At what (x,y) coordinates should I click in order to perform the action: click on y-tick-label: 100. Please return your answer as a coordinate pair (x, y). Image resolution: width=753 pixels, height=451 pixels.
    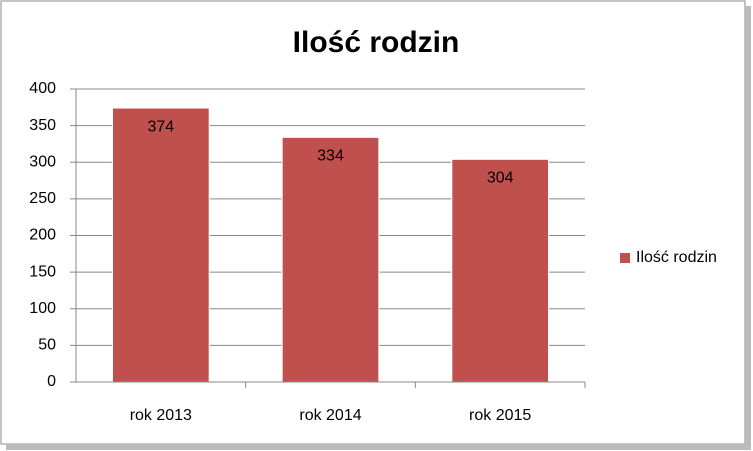
    Looking at the image, I should click on (42, 308).